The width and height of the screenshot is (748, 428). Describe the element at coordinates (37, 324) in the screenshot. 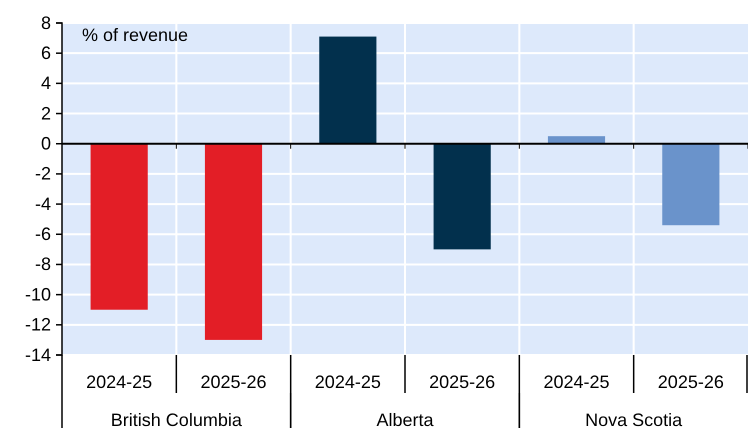

I see `y-tick-label: -12` at that location.